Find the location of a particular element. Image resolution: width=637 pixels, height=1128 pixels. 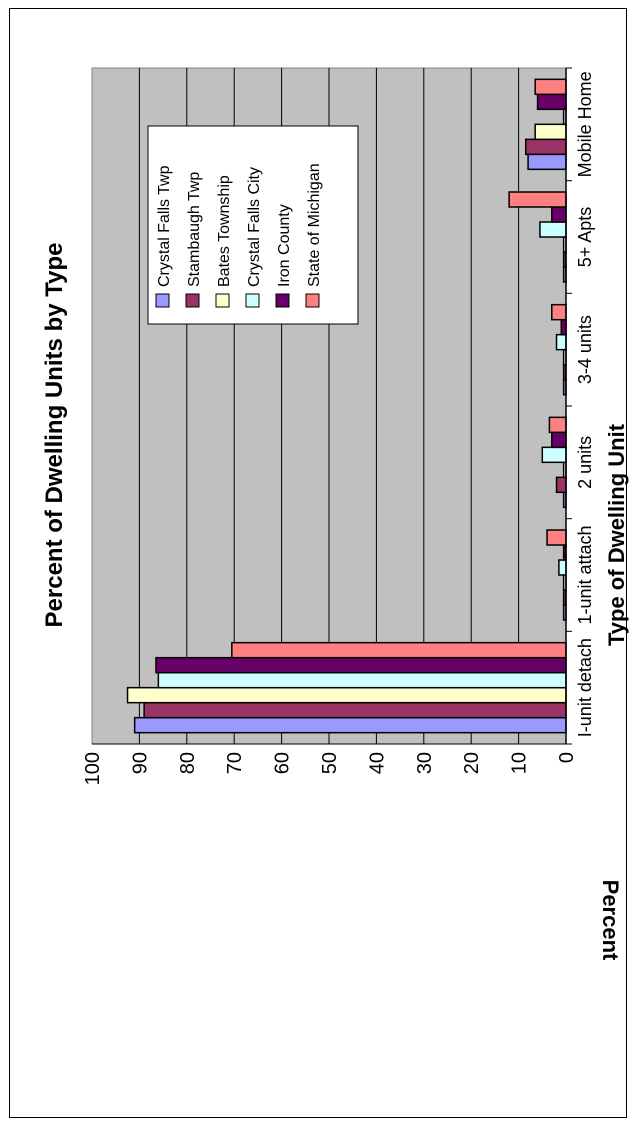

legend-label: Crystal Falls City is located at coordinates (254, 227).